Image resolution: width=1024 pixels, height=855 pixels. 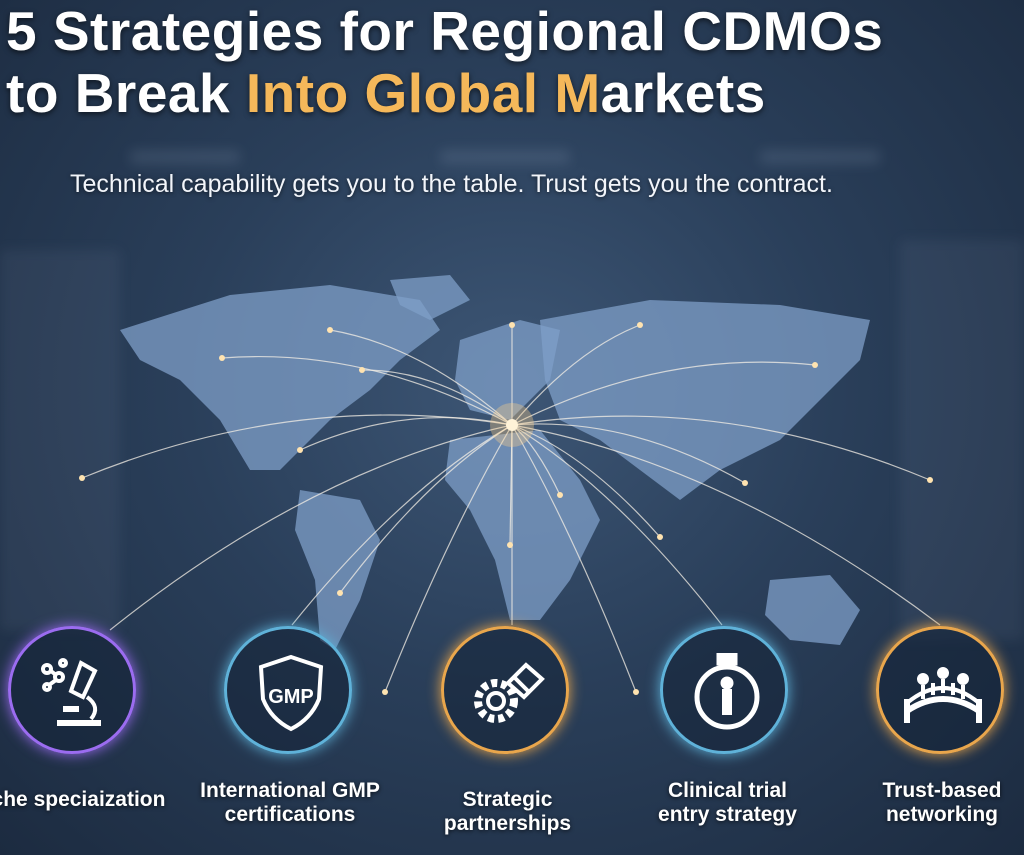 I want to click on microscope-molecule-icon, so click(x=71, y=692).